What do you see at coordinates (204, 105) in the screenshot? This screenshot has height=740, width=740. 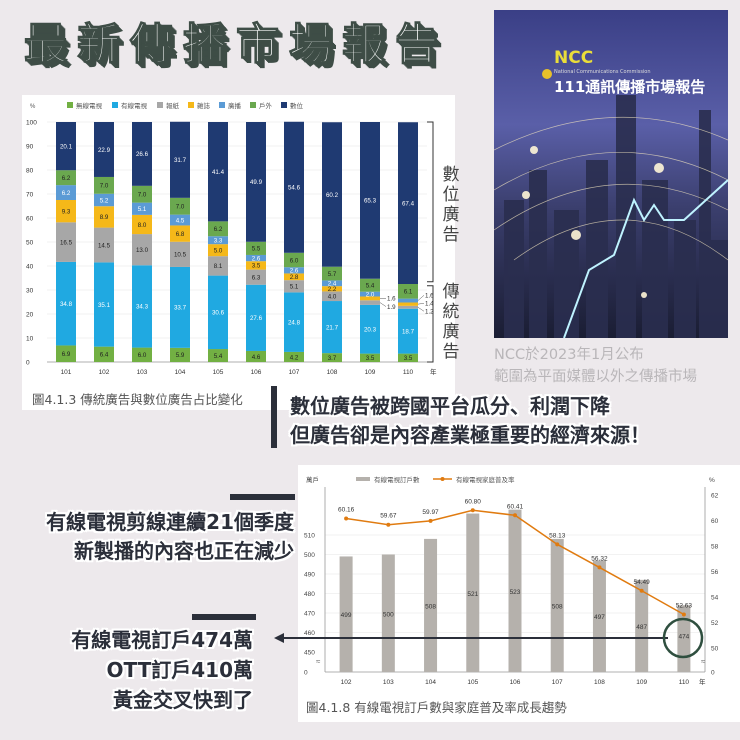 I see `legend-label: 雜誌` at bounding box center [204, 105].